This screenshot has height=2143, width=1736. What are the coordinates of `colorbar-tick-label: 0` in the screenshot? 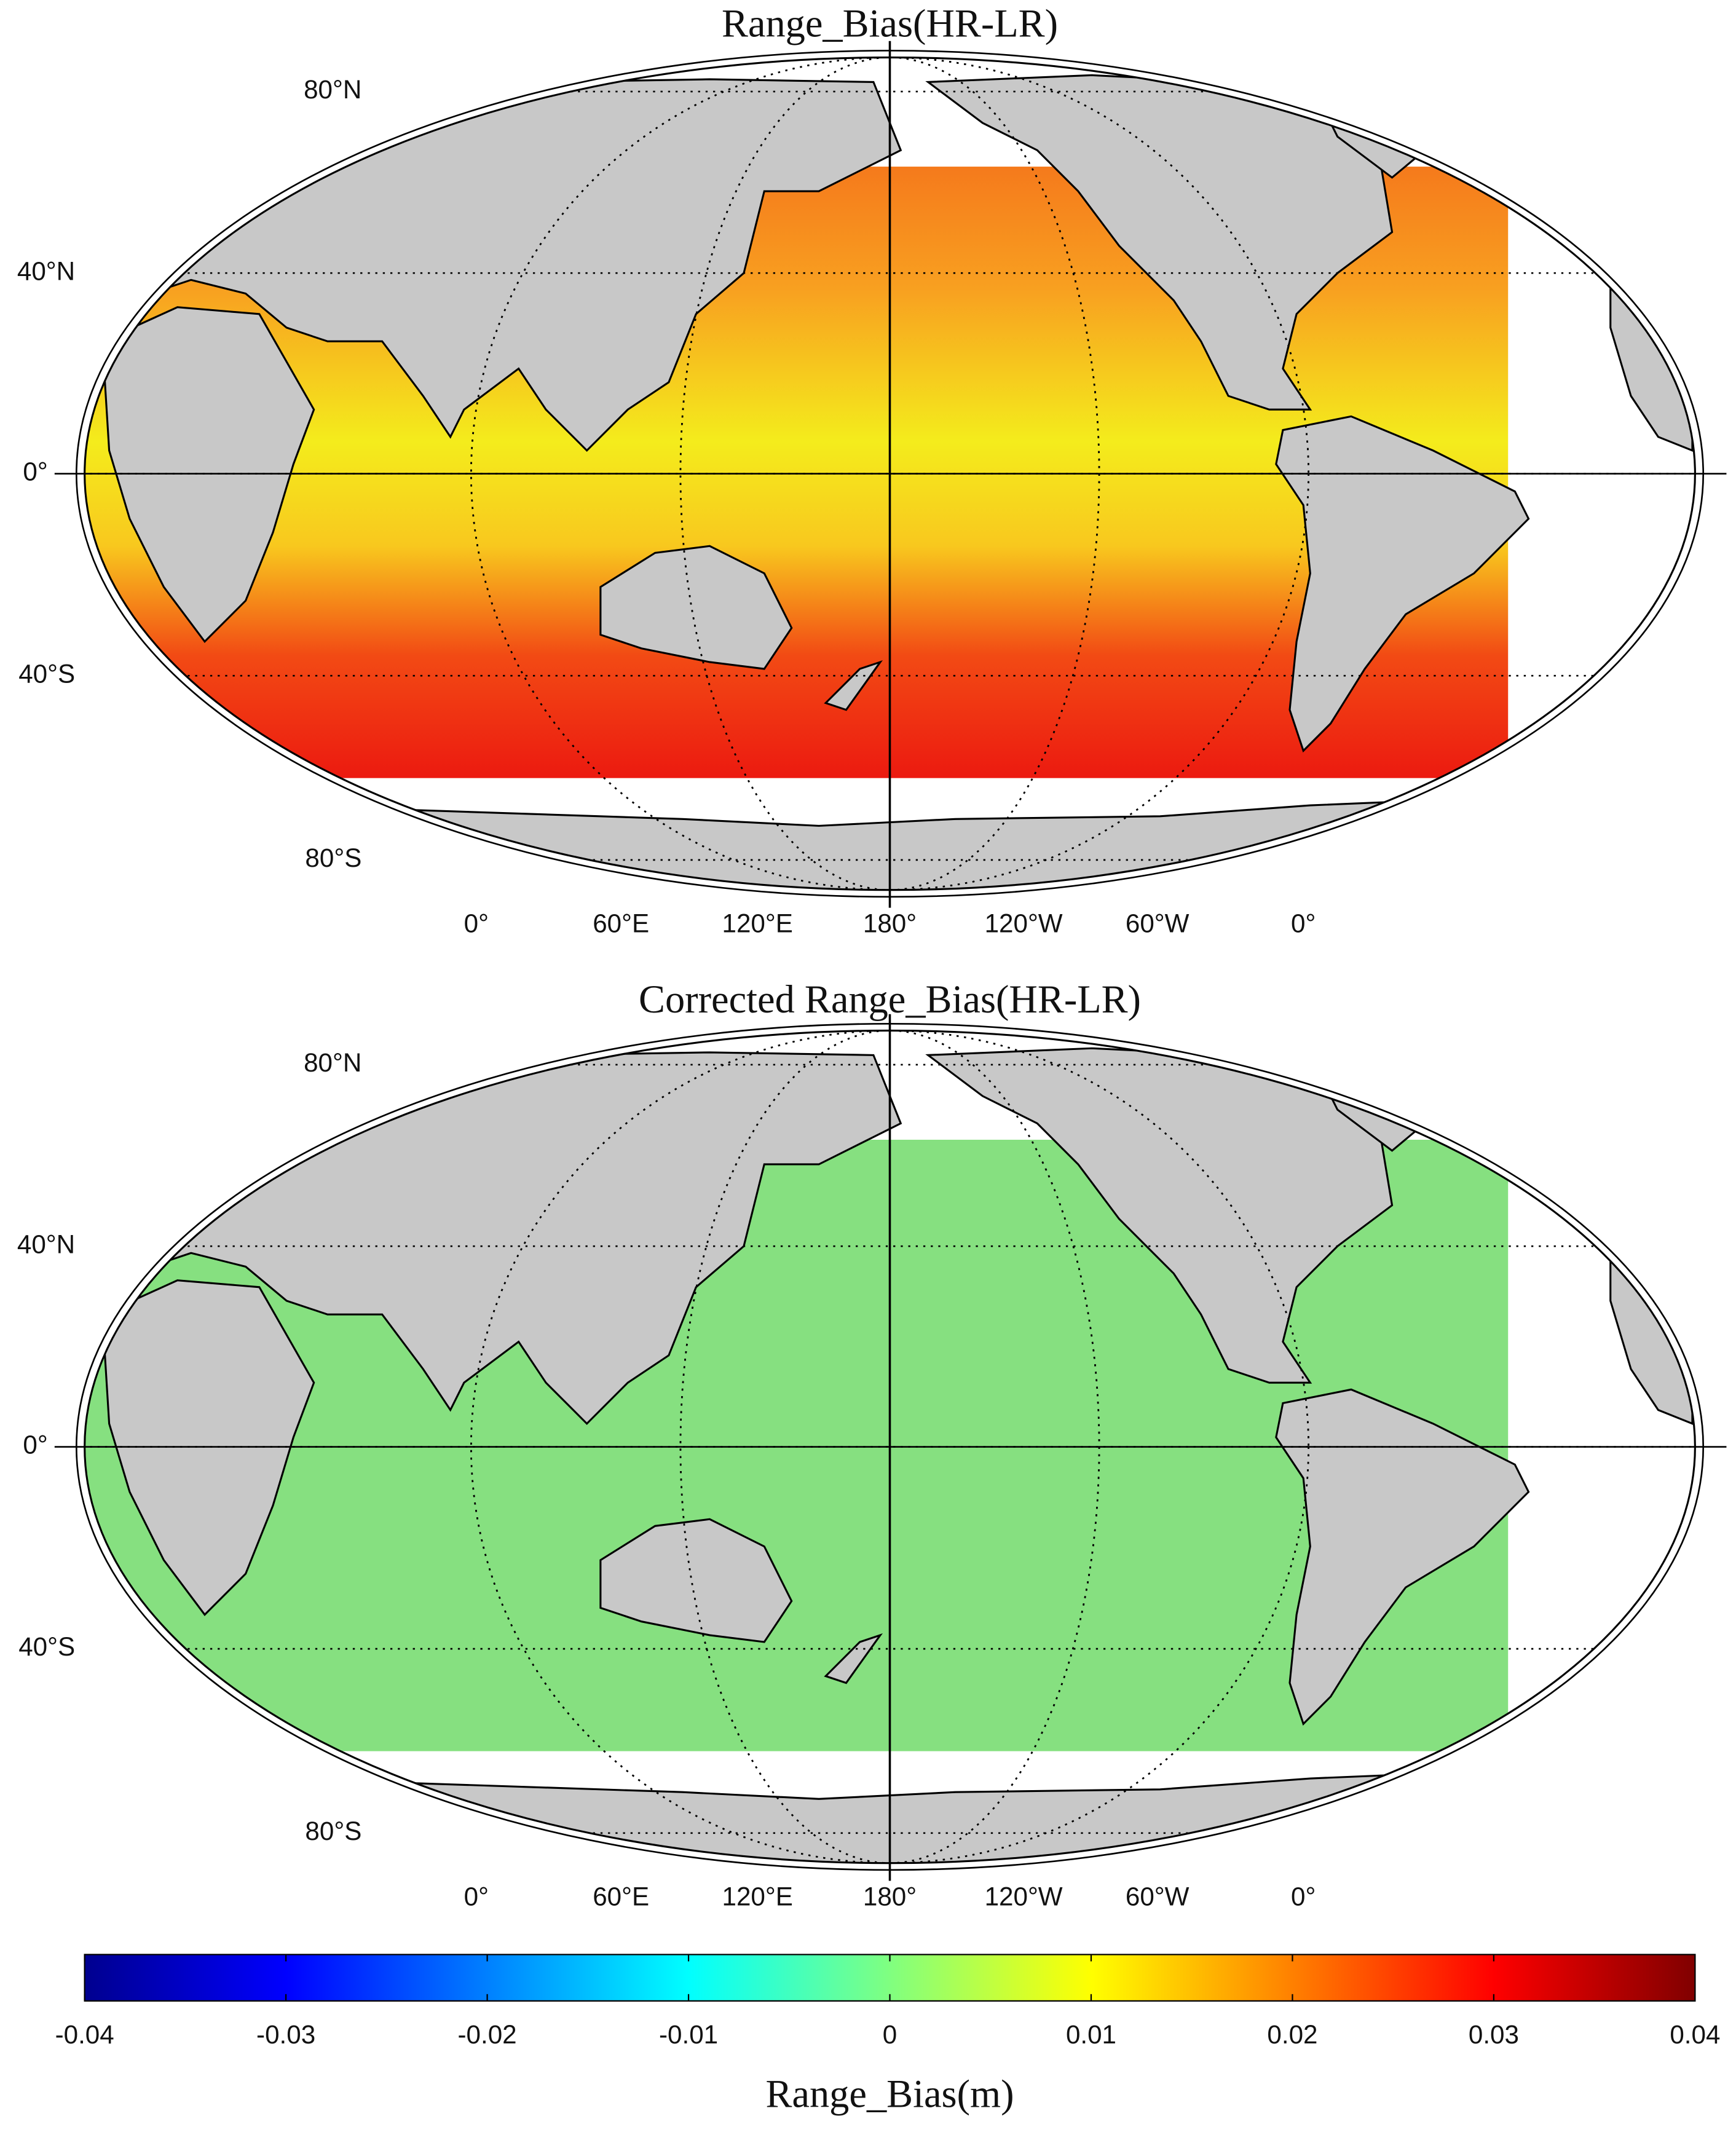 It's located at (890, 2034).